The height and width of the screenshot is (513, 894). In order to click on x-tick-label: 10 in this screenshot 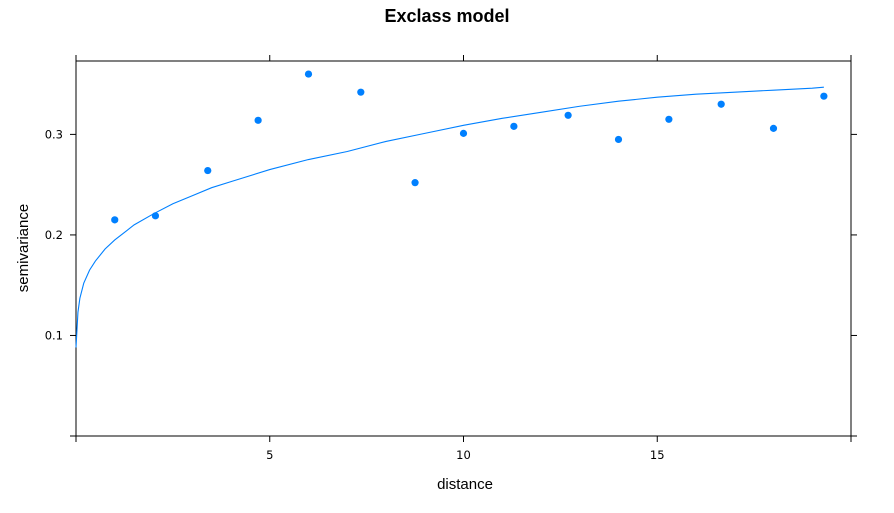, I will do `click(463, 455)`.